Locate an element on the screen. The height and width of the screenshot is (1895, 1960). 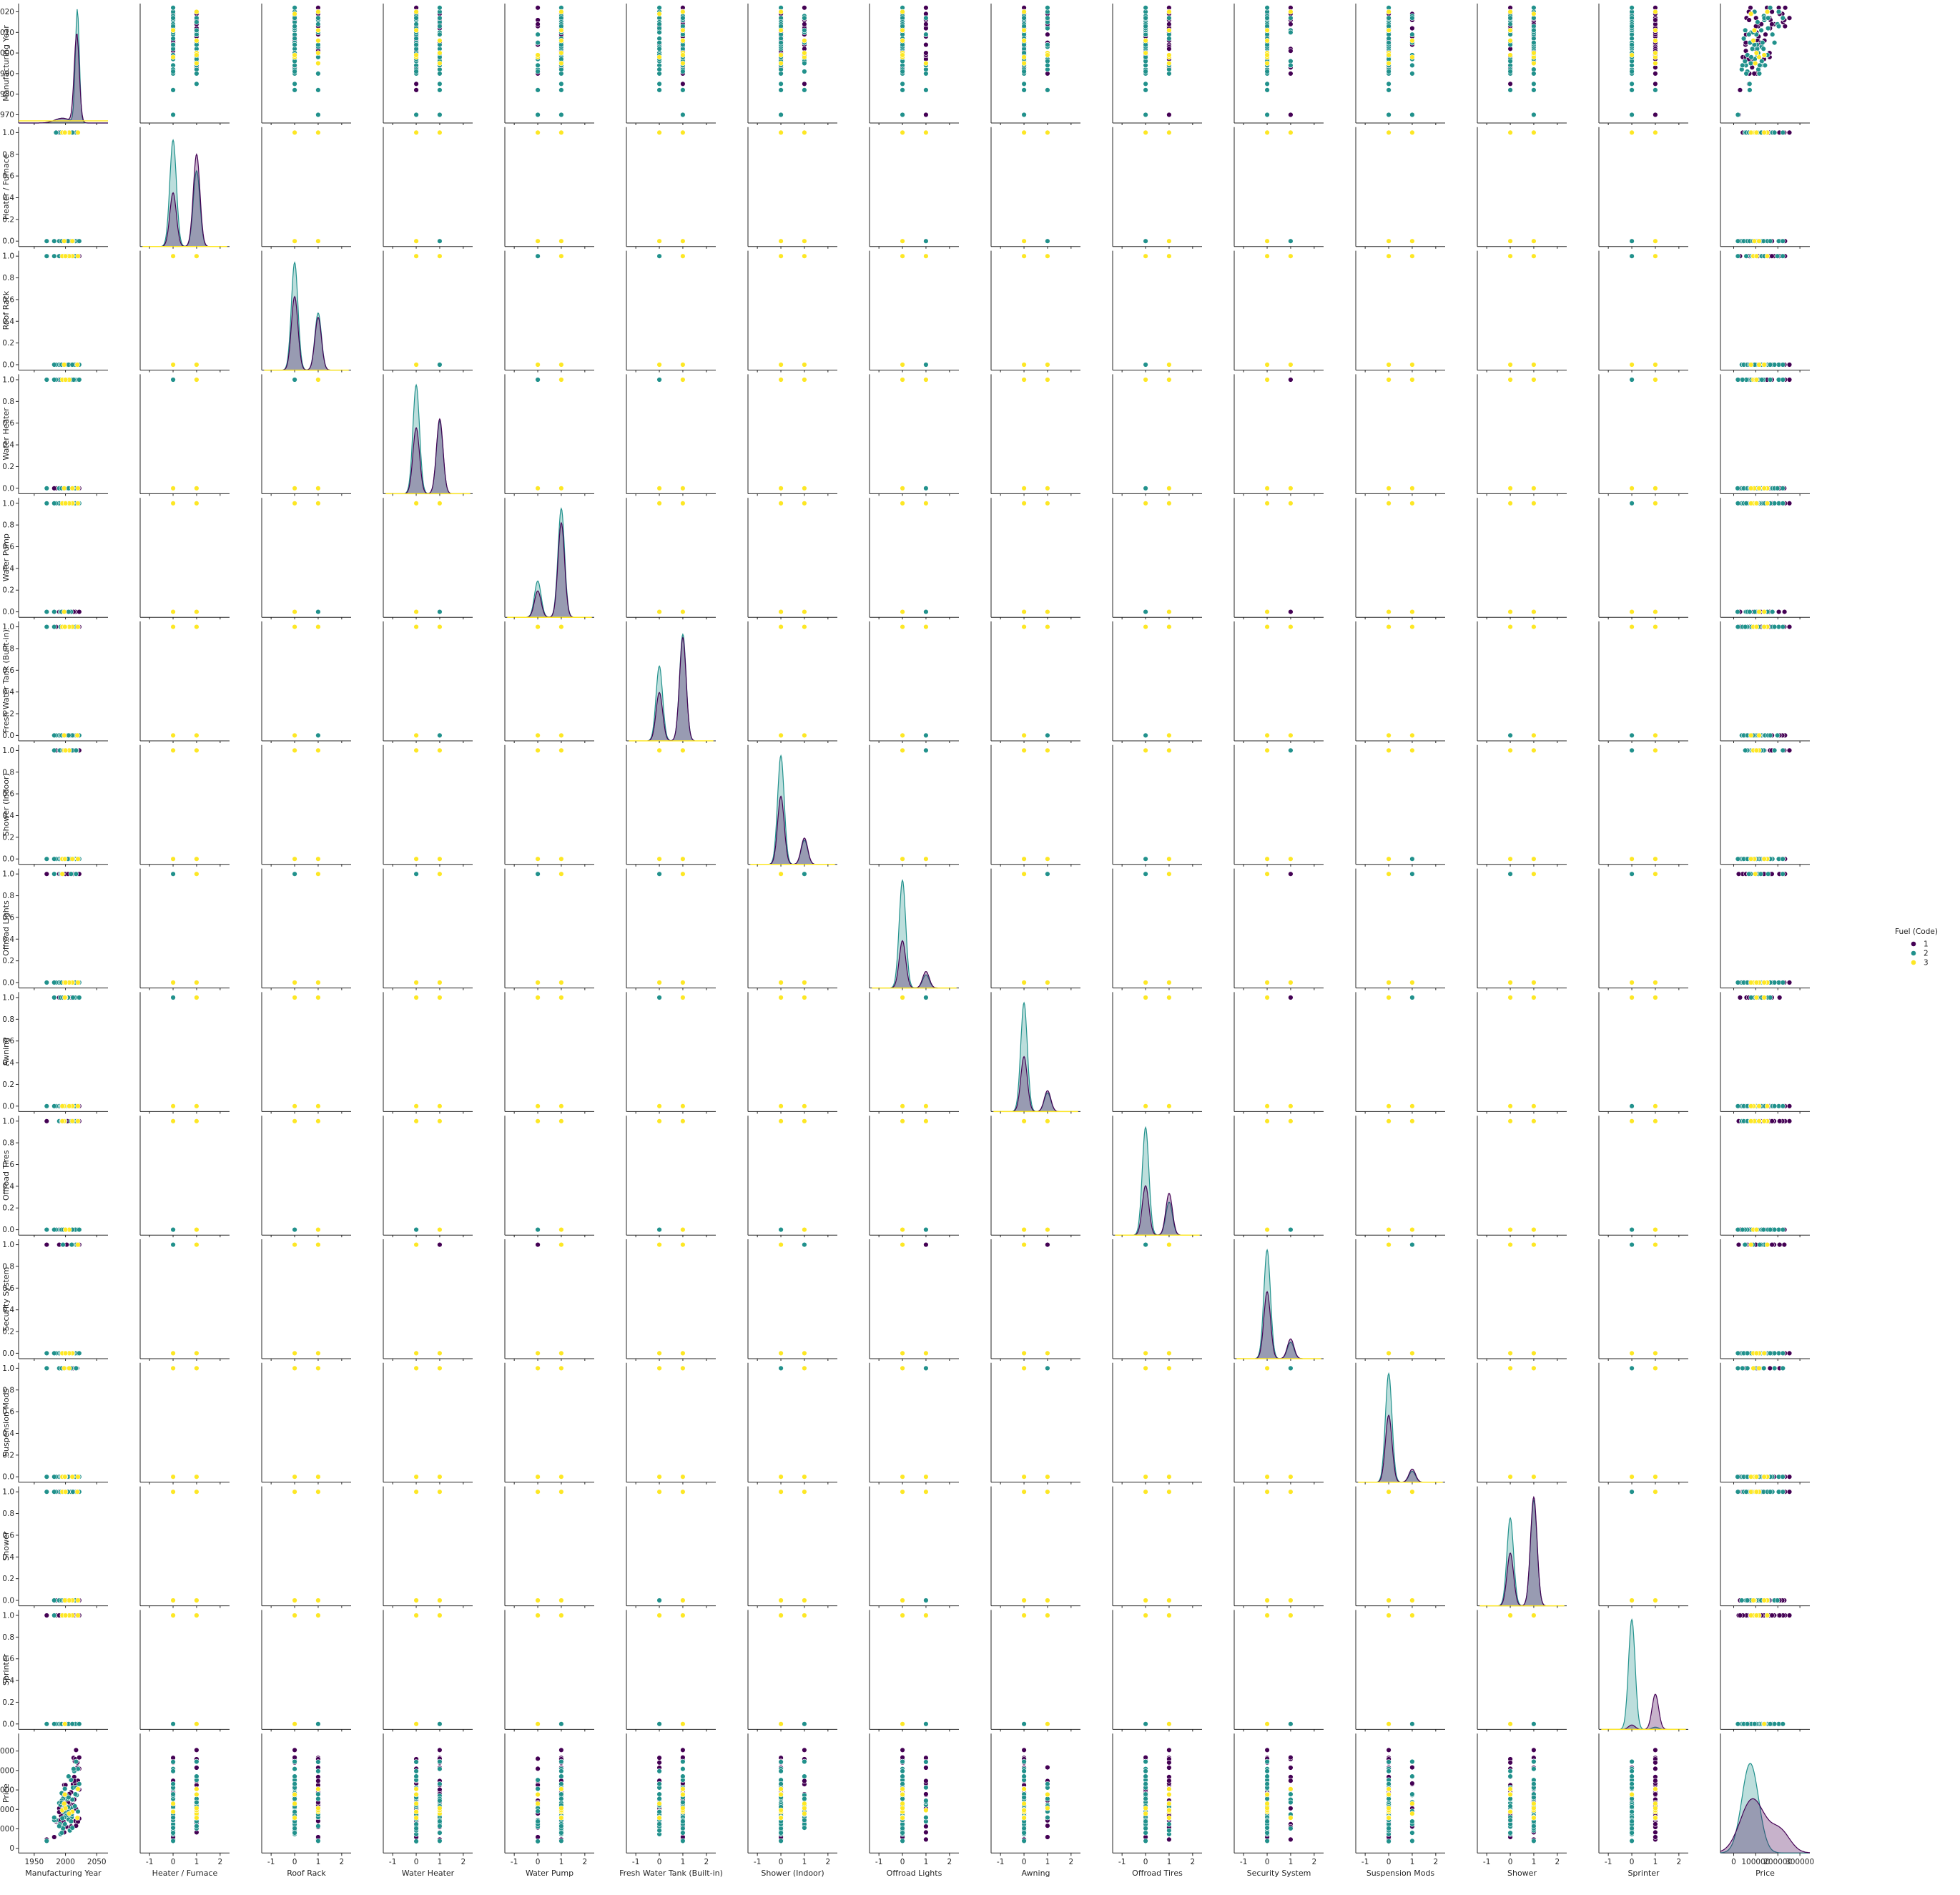
y-tick-label: 2000 is located at coordinates (7, 53).